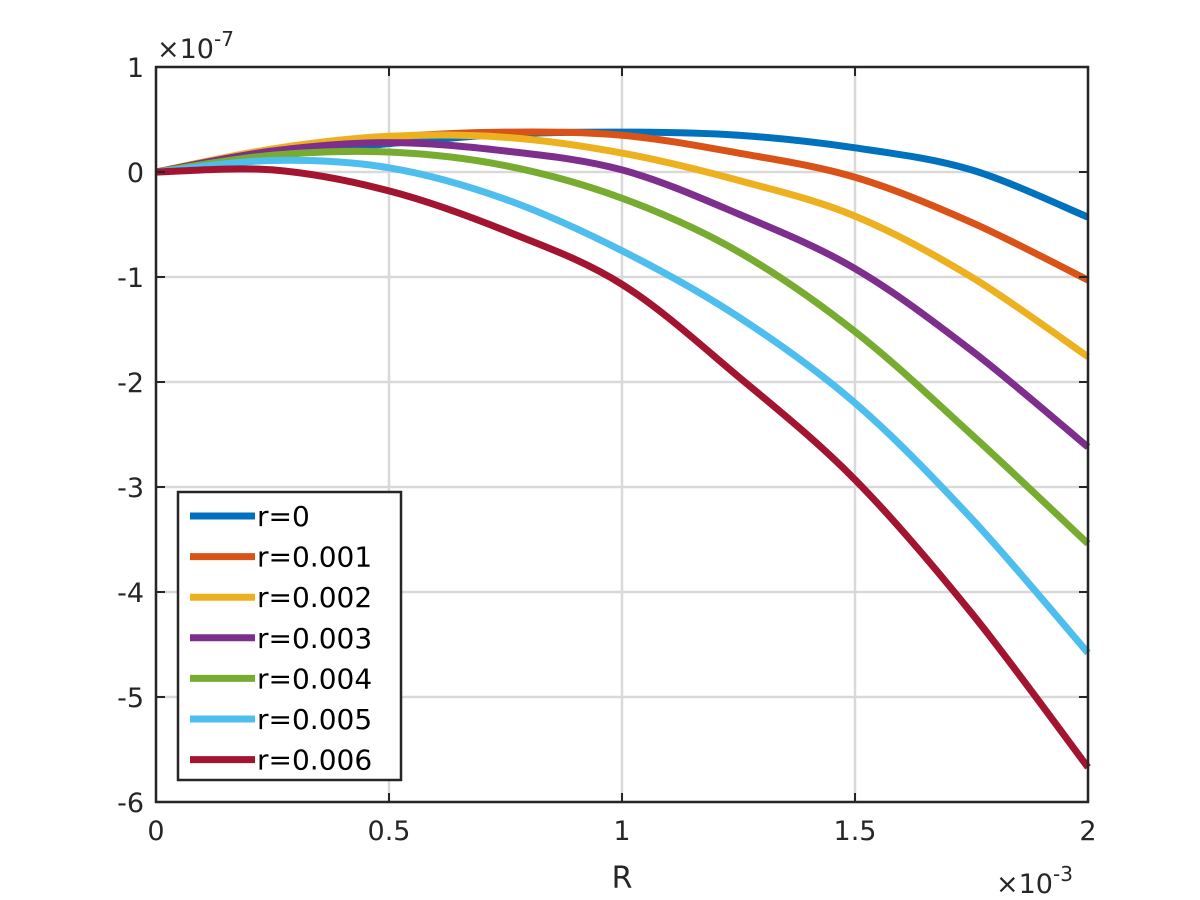 The height and width of the screenshot is (900, 1200). Describe the element at coordinates (130, 698) in the screenshot. I see `y-tick-label: -5` at that location.